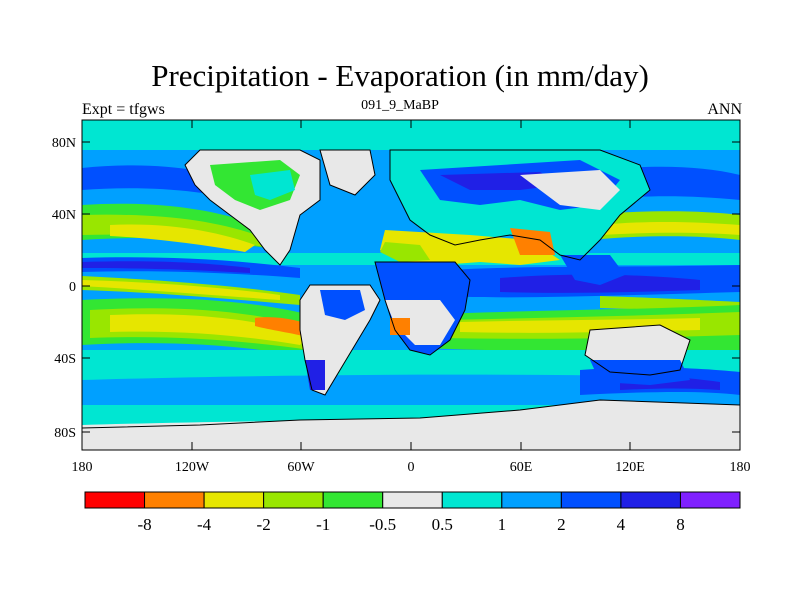 This screenshot has width=800, height=600. I want to click on colorbar-label: -2, so click(264, 524).